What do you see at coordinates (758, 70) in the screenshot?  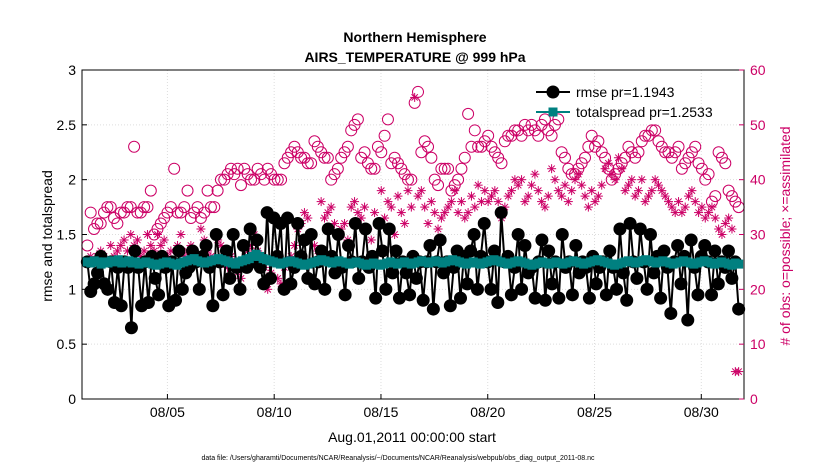 I see `y2-tick-label: 60` at bounding box center [758, 70].